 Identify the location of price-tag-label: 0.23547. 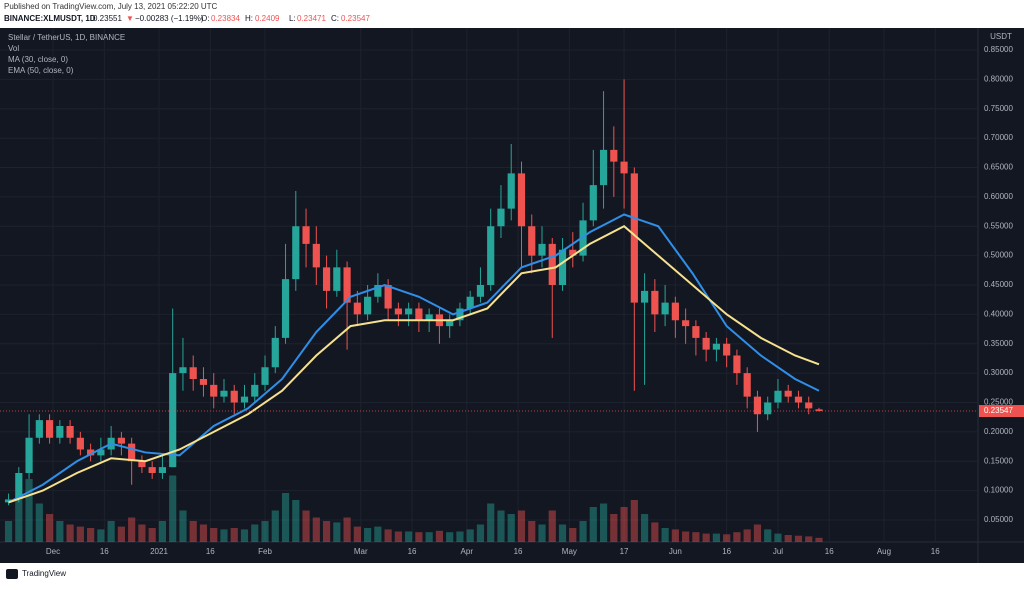
(998, 410).